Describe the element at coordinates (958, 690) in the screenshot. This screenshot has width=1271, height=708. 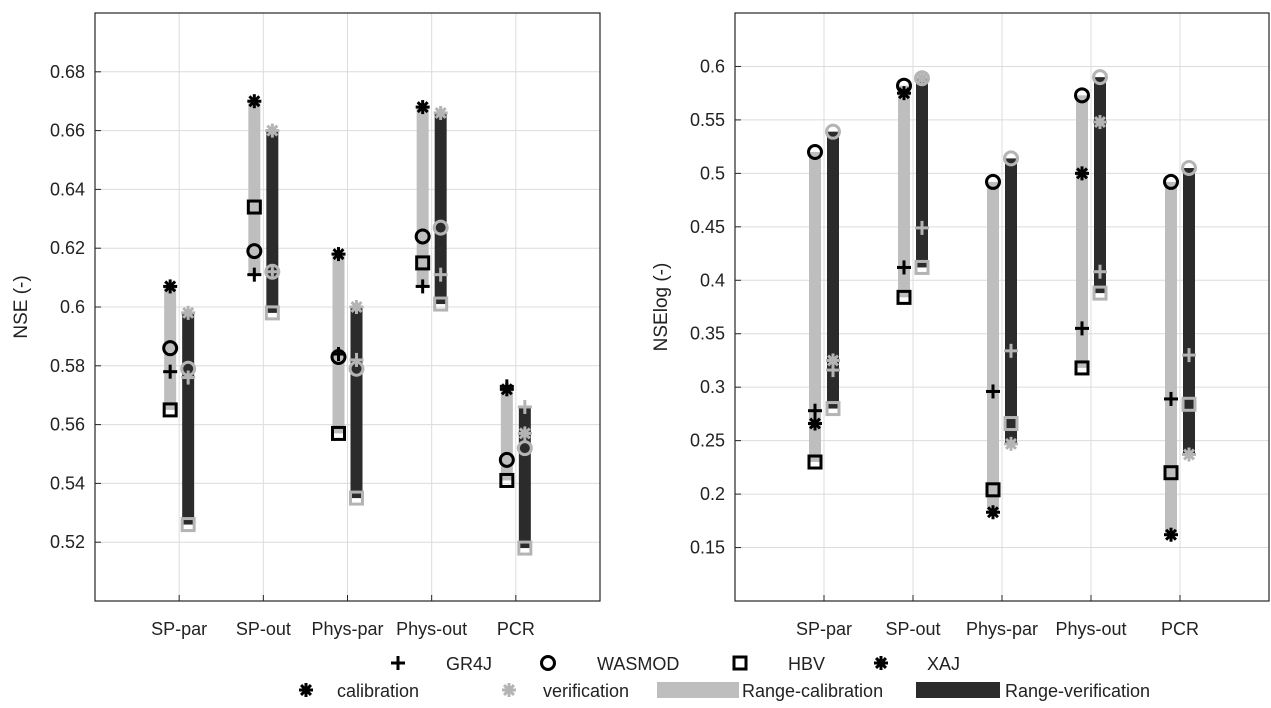
I see `range-bar-icon` at that location.